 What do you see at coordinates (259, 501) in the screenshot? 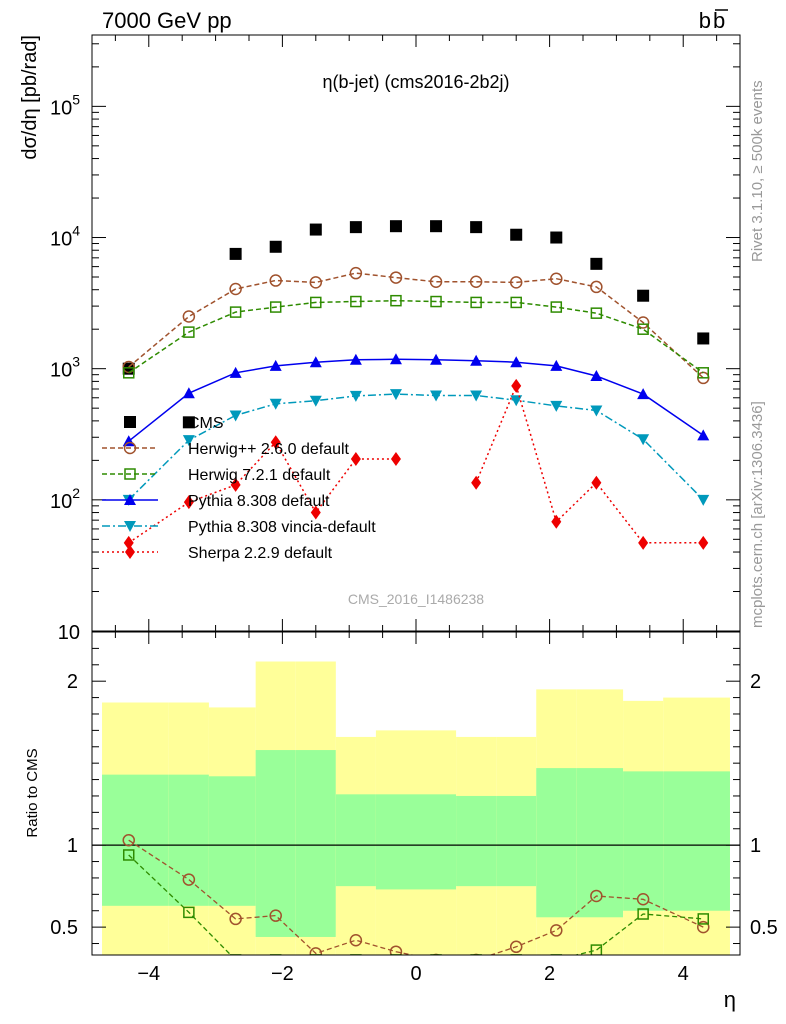
I see `legend-label: Pythia 8.308 default` at bounding box center [259, 501].